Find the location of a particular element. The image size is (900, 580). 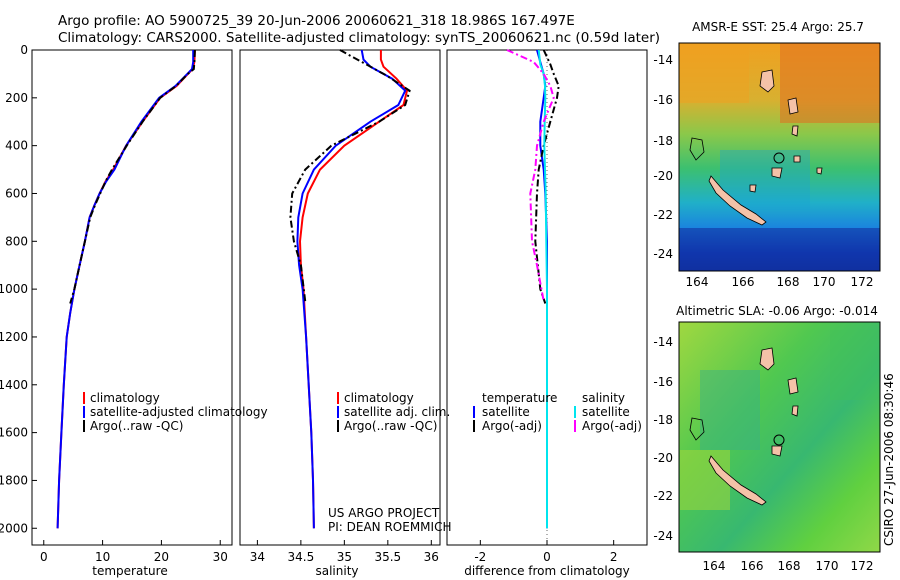

salinity-xtick-label: 35 is located at coordinates (344, 557).